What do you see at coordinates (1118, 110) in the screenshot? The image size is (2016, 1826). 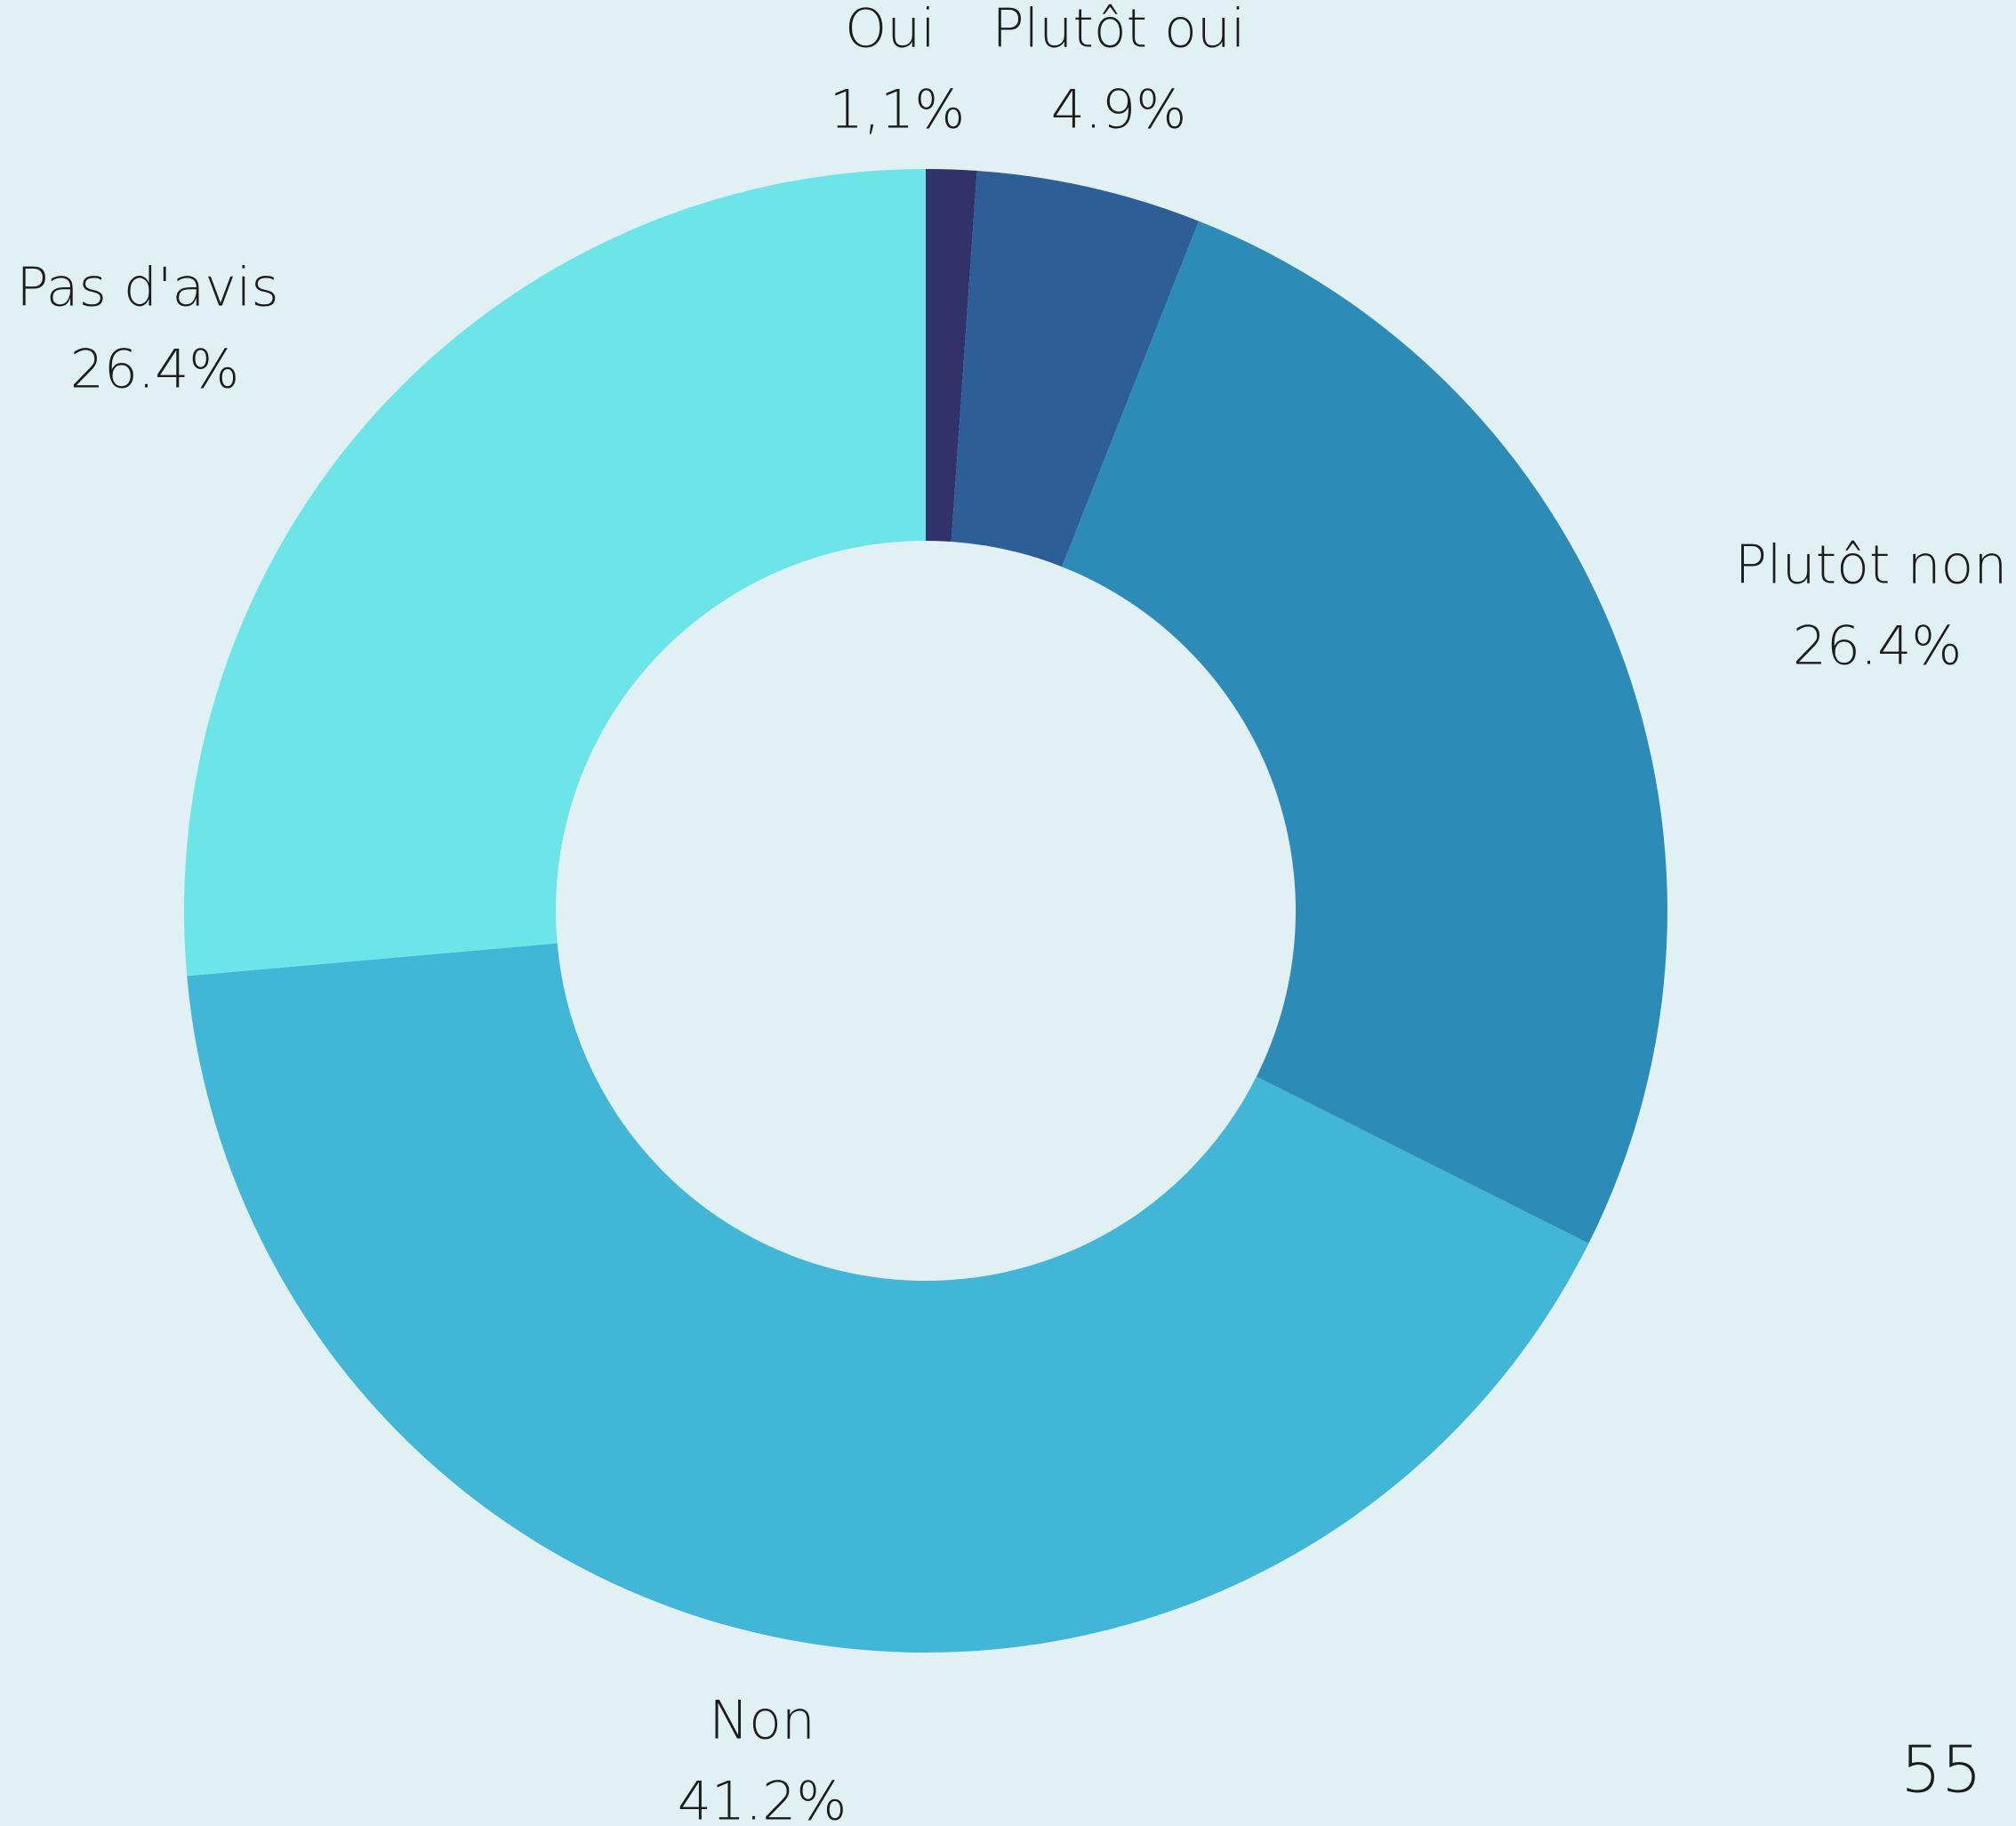 I see `value-label: 4.9%` at bounding box center [1118, 110].